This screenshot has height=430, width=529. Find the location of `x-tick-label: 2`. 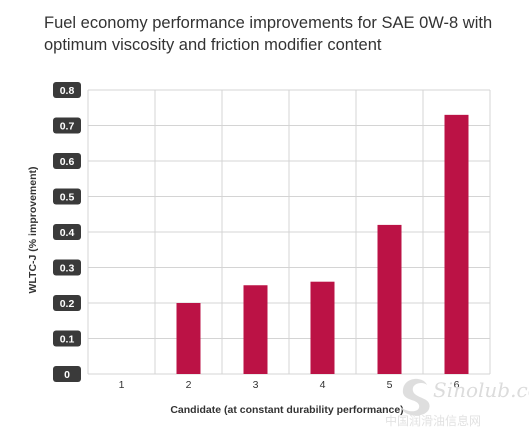

x-tick-label: 2 is located at coordinates (189, 385).